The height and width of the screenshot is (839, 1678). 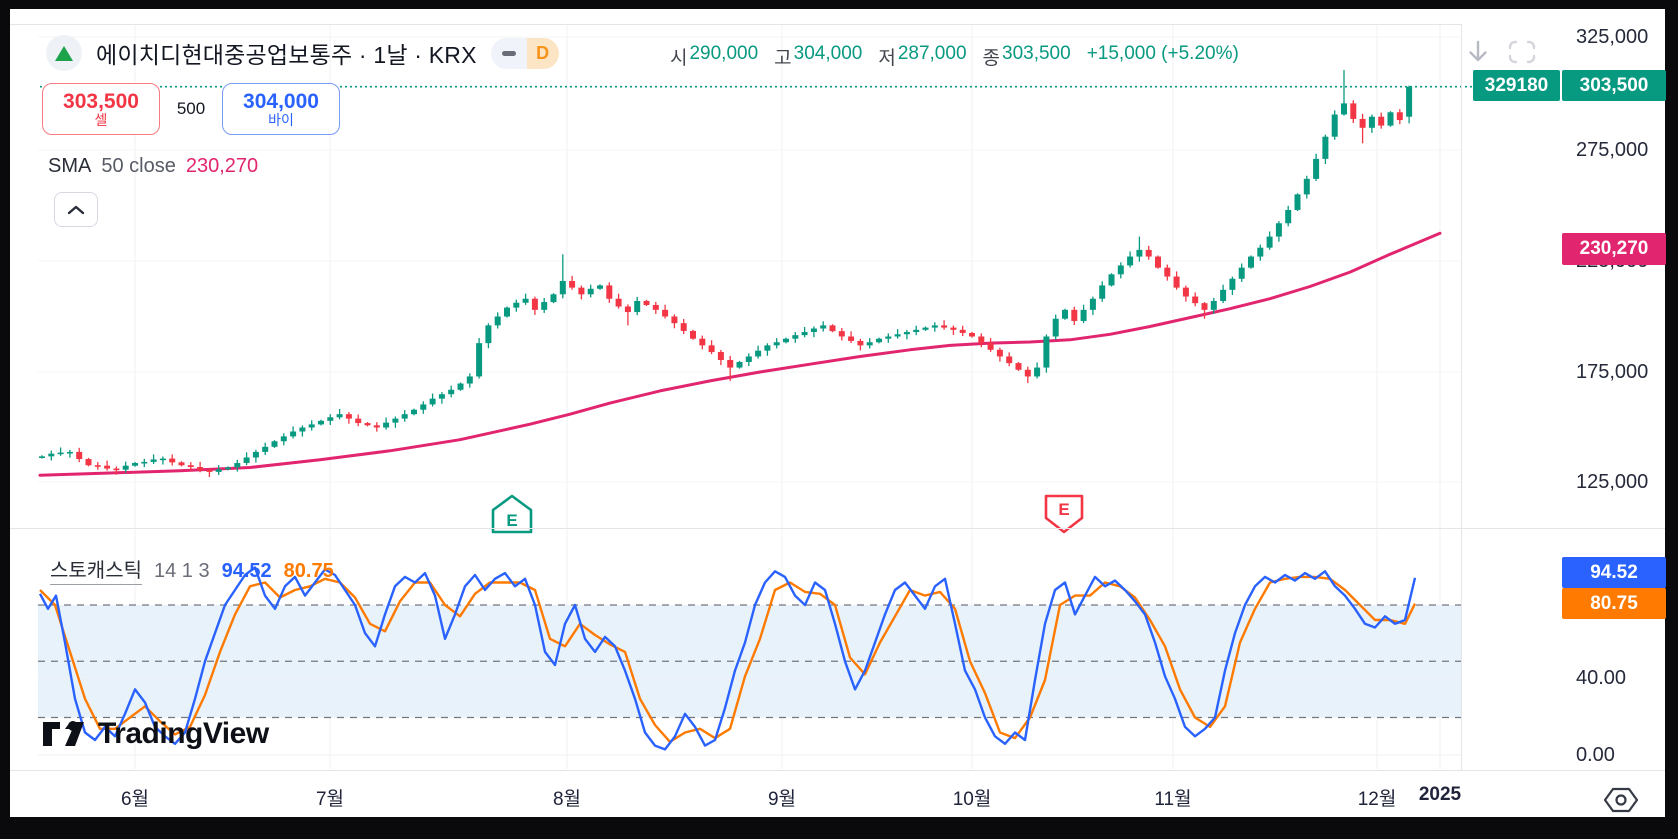 I want to click on price-axis-label: 275,000, so click(x=1612, y=150).